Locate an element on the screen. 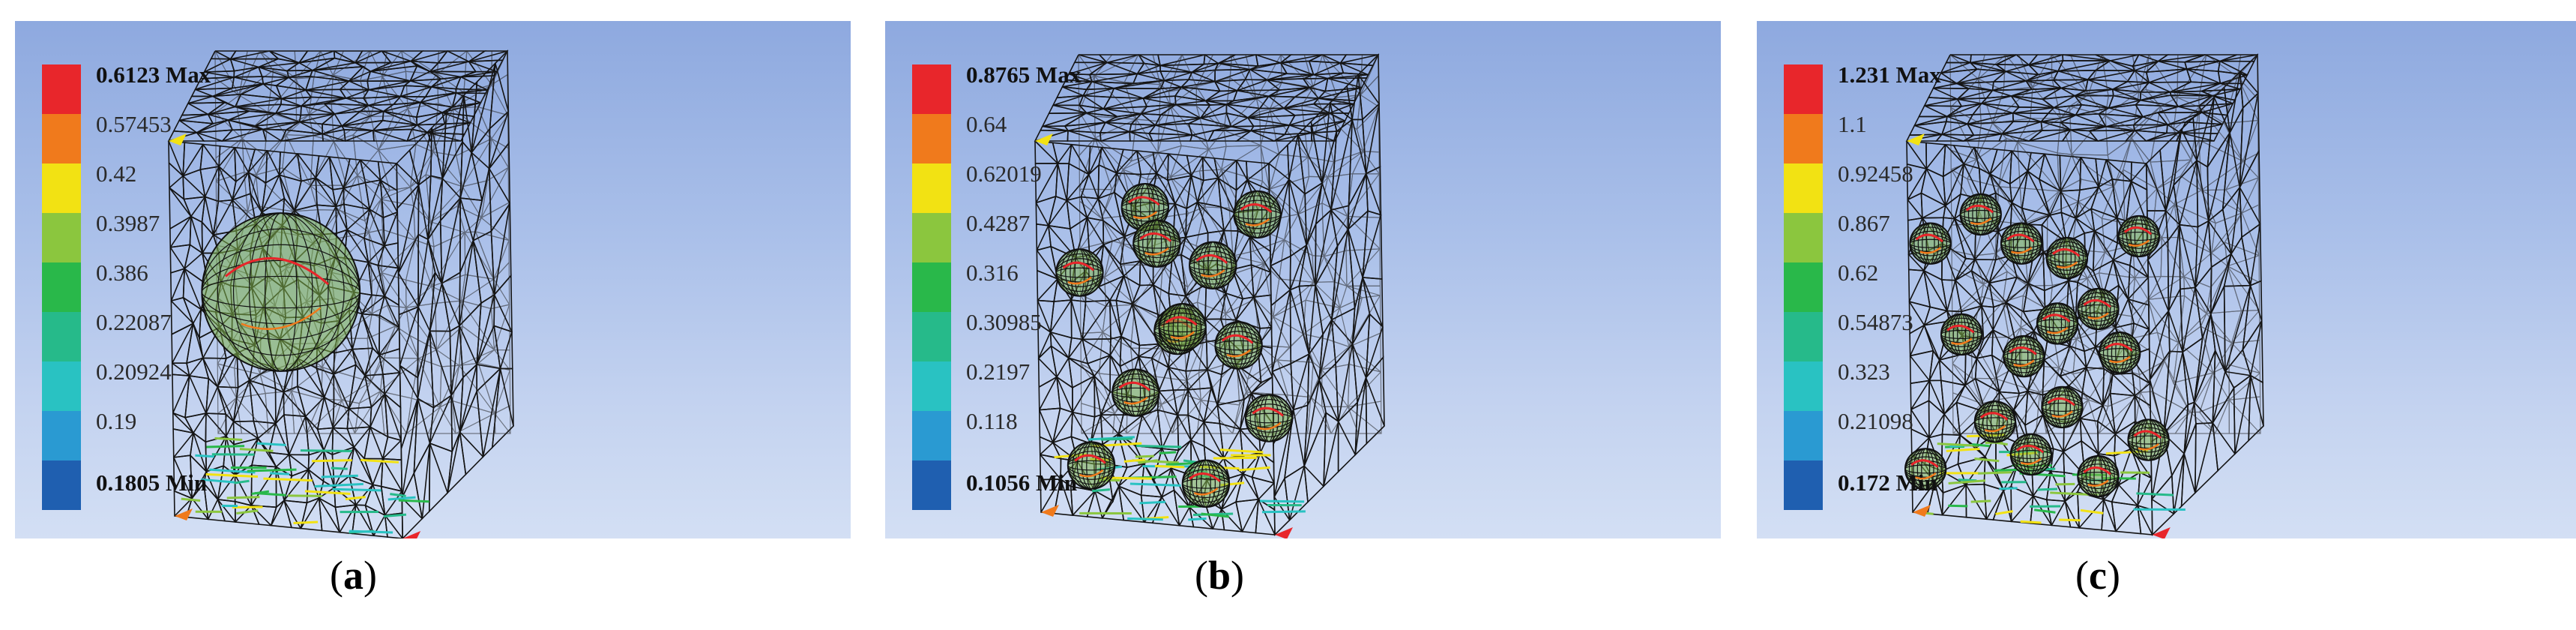 The image size is (2576, 630). legend-label: 0.62019 is located at coordinates (1004, 173).